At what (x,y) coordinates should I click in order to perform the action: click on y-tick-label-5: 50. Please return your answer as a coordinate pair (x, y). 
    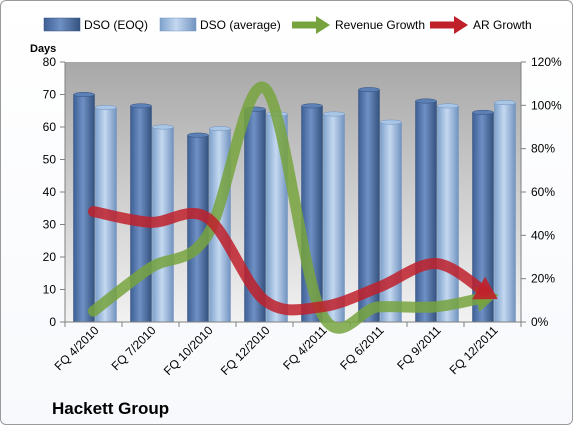
    Looking at the image, I should click on (50, 160).